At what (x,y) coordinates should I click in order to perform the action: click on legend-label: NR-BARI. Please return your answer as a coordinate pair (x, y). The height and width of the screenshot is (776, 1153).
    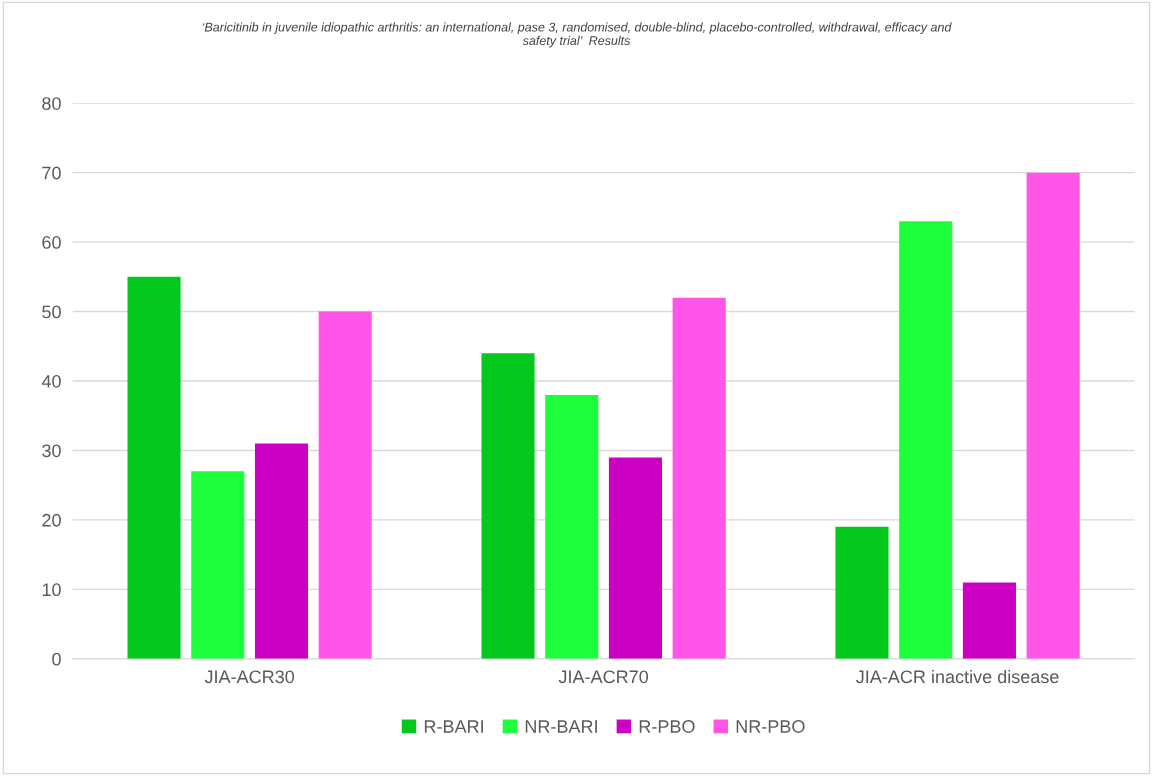
    Looking at the image, I should click on (561, 726).